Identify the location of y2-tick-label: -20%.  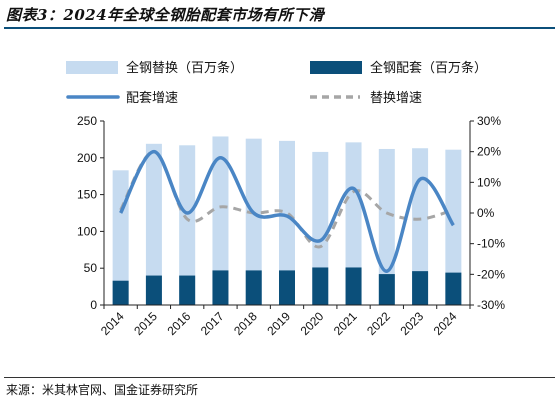
(491, 274).